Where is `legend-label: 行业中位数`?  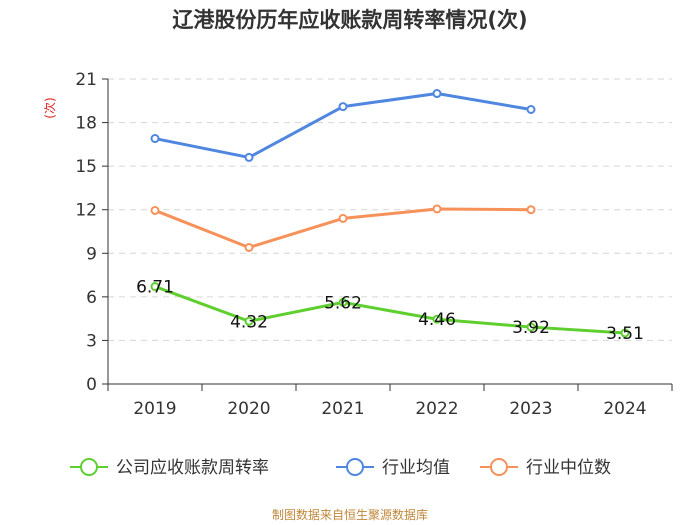
legend-label: 行业中位数 is located at coordinates (568, 468).